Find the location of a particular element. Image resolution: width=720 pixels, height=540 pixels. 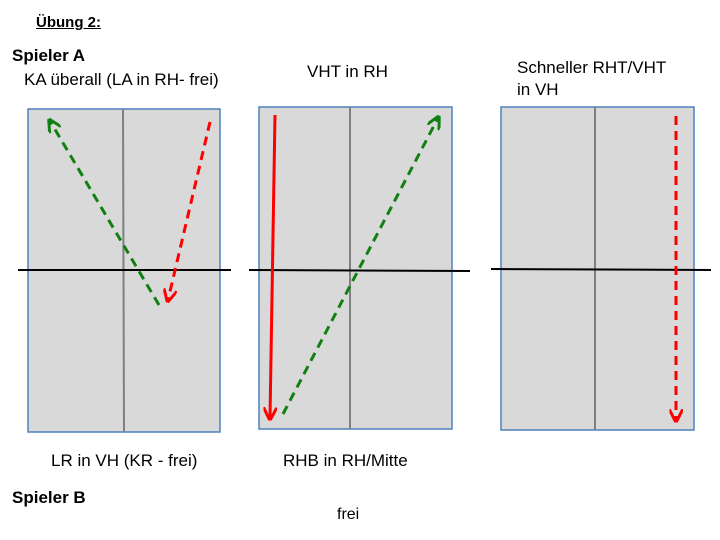

panel-3-top-caption-line2: in VH is located at coordinates (538, 89).